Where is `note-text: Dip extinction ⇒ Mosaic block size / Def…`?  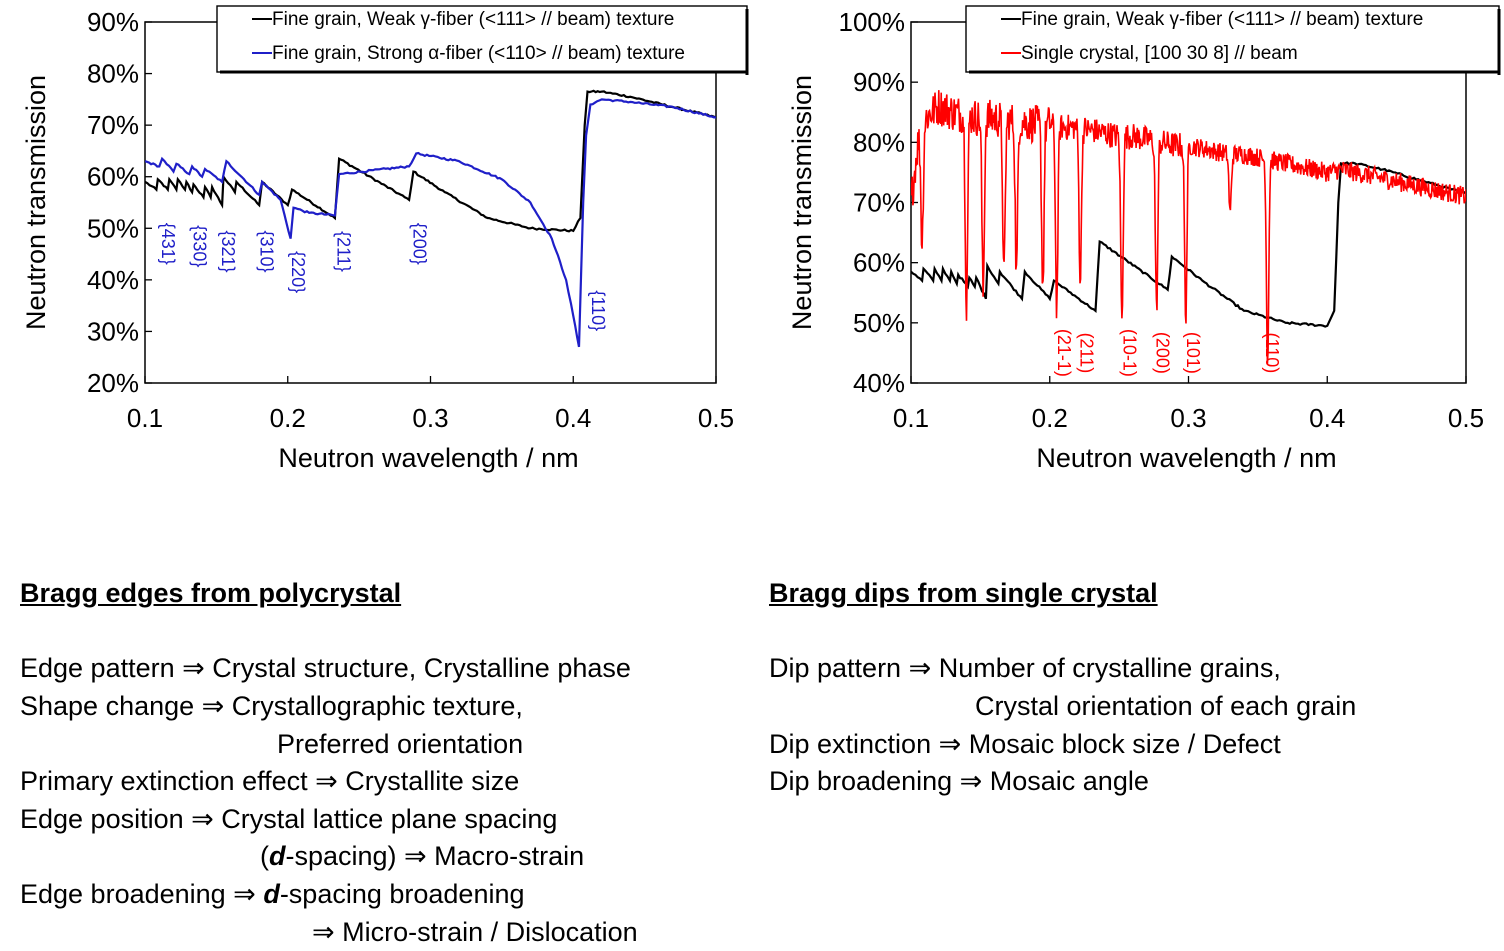 note-text: Dip extinction ⇒ Mosaic block size / Def… is located at coordinates (1025, 743).